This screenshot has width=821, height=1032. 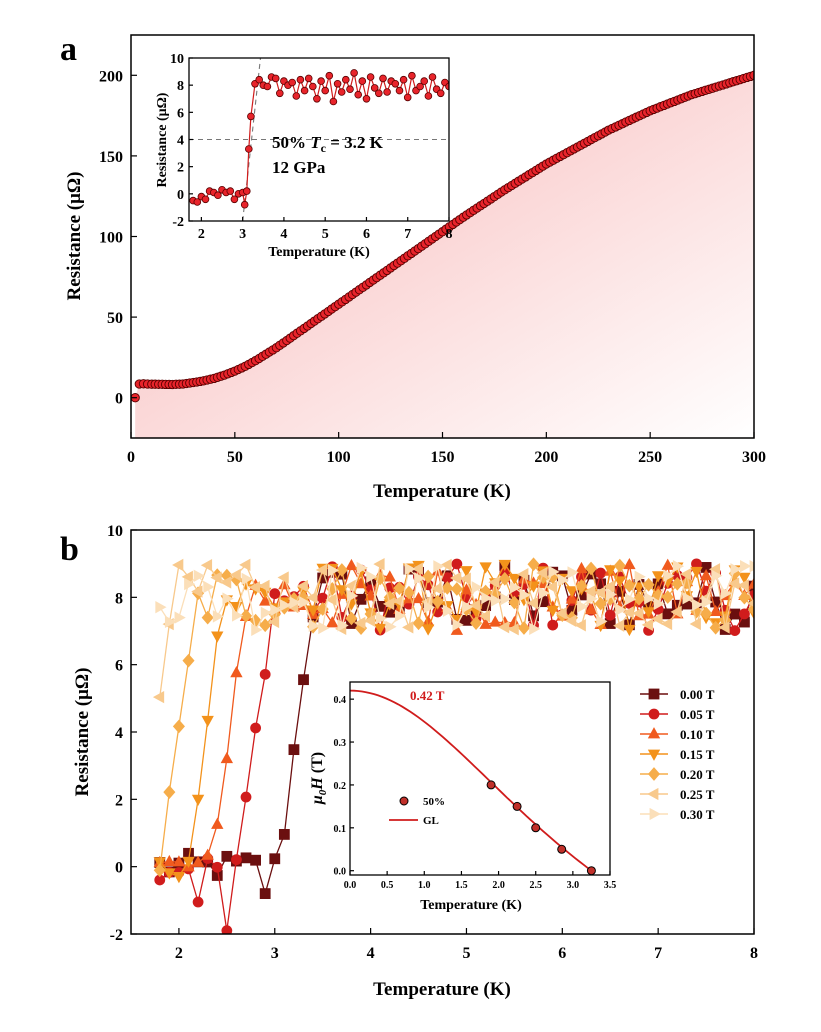 I want to click on inset-ylabel-sub: 0, so click(x=323, y=792).